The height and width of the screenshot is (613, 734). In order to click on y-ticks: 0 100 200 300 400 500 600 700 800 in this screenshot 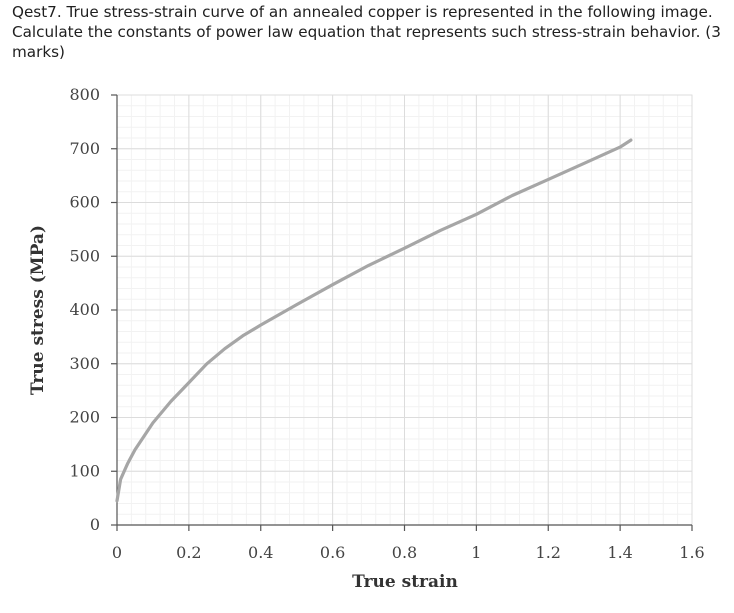, I will do `click(93, 309)`.